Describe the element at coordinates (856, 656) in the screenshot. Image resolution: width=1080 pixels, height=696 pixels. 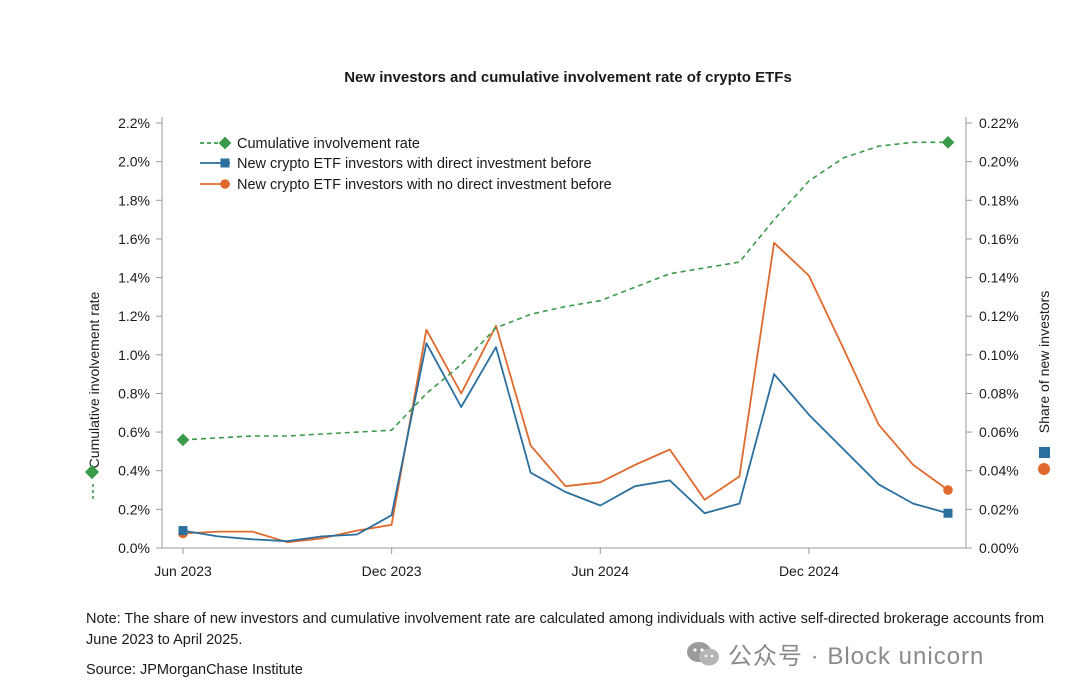
I see `watermark-text: 公众号 · Block unicorn` at that location.